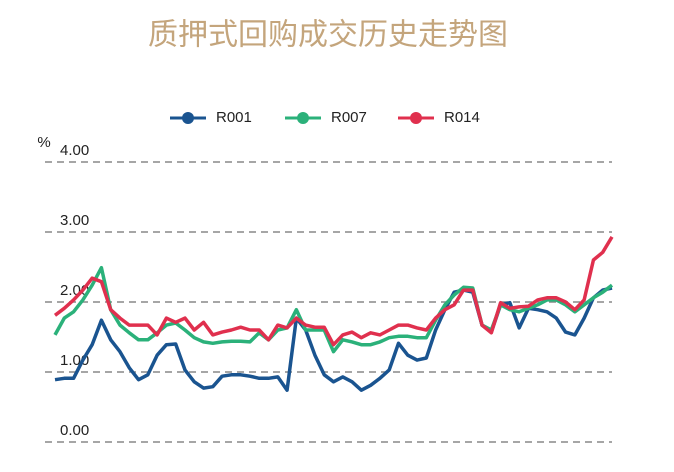 The width and height of the screenshot is (674, 472). I want to click on y-tick-label: 3.00, so click(74, 220).